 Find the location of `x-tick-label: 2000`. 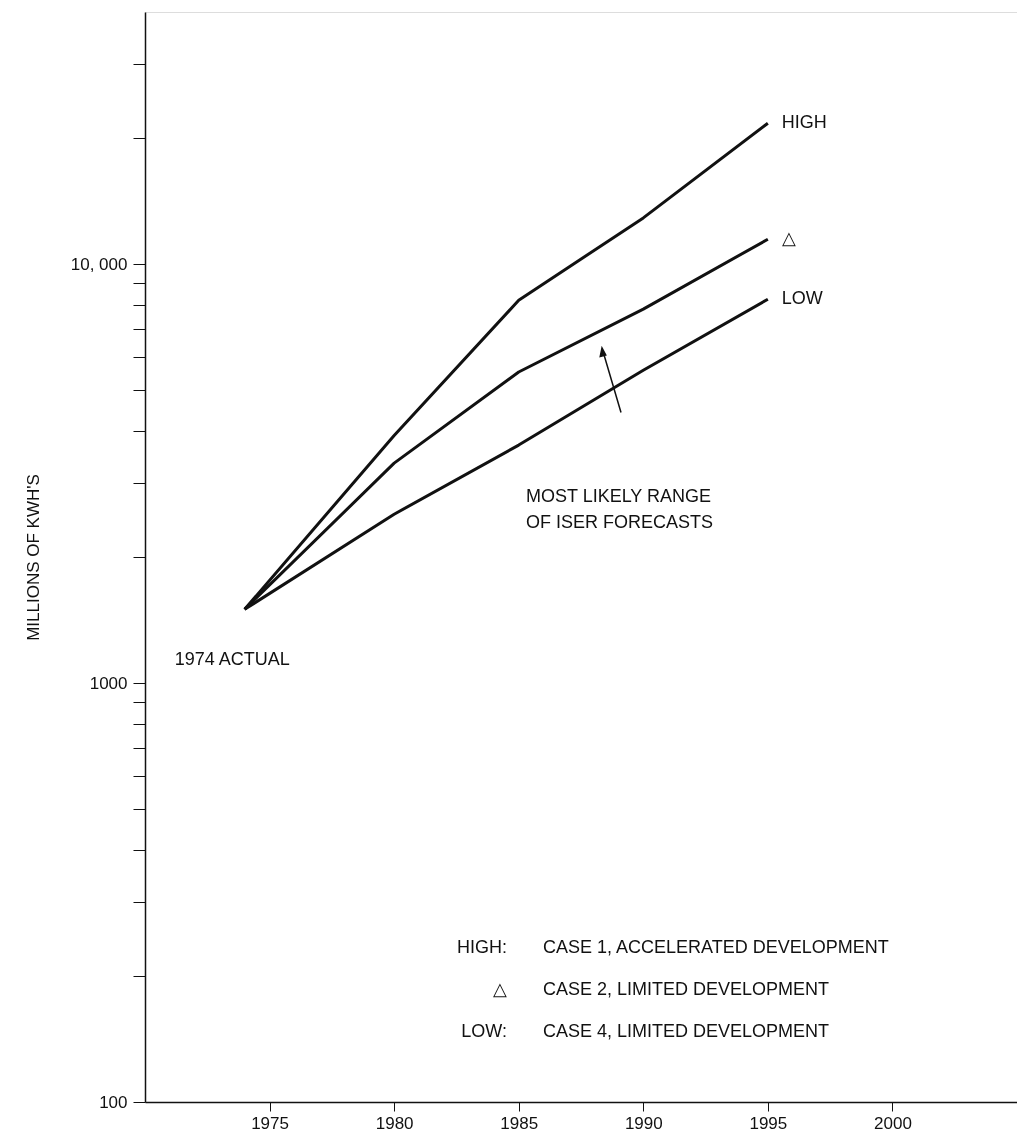

x-tick-label: 2000 is located at coordinates (893, 1123).